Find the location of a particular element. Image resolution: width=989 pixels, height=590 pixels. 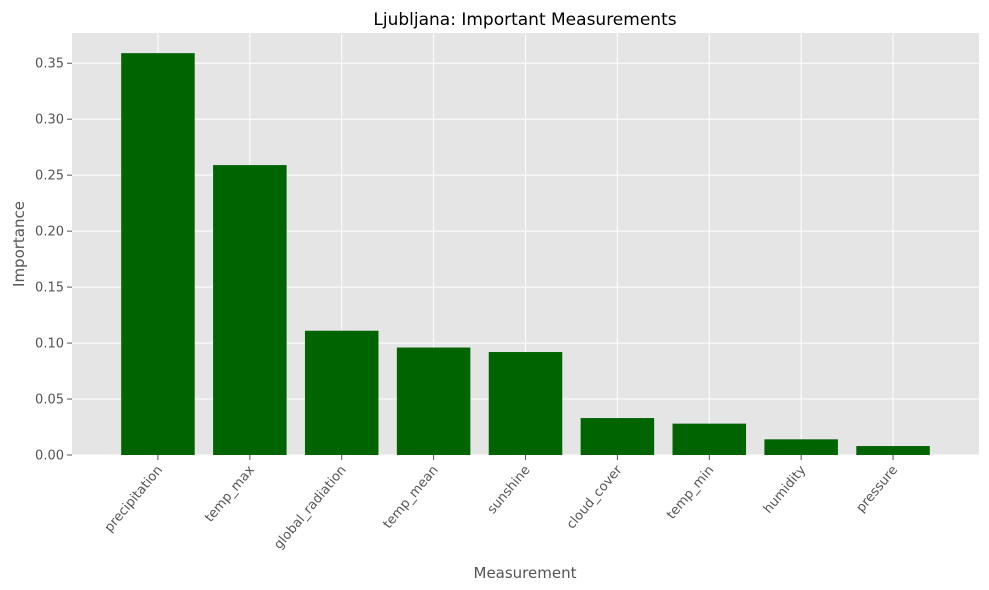

y-axis-label: Importance is located at coordinates (19, 244).